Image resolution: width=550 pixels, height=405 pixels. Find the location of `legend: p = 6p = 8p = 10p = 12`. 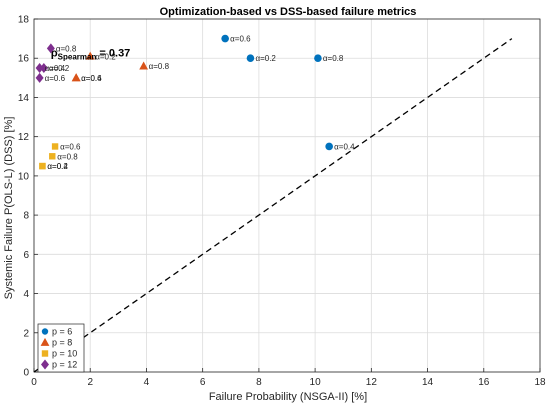

legend: p = 6p = 8p = 10p = 12 is located at coordinates (61, 348).